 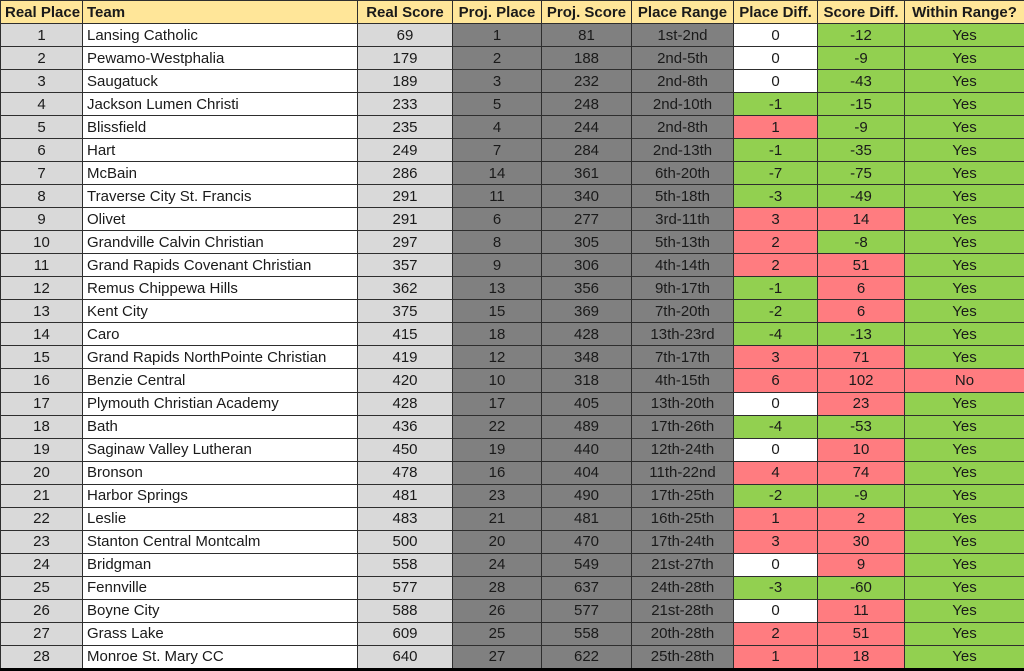 I want to click on cell-within-range: No, so click(x=964, y=380).